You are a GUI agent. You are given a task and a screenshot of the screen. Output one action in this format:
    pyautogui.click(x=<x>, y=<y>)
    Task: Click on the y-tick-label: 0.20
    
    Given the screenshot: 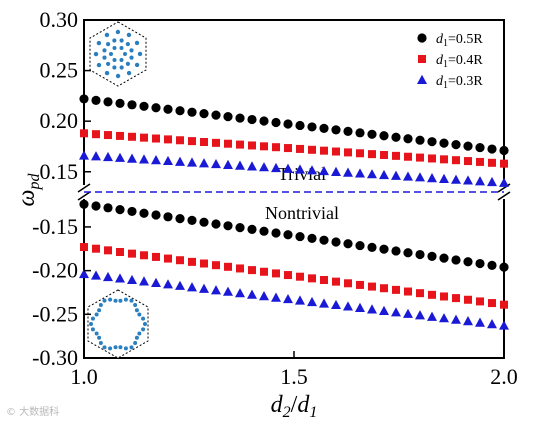 What is the action you would take?
    pyautogui.click(x=59, y=120)
    